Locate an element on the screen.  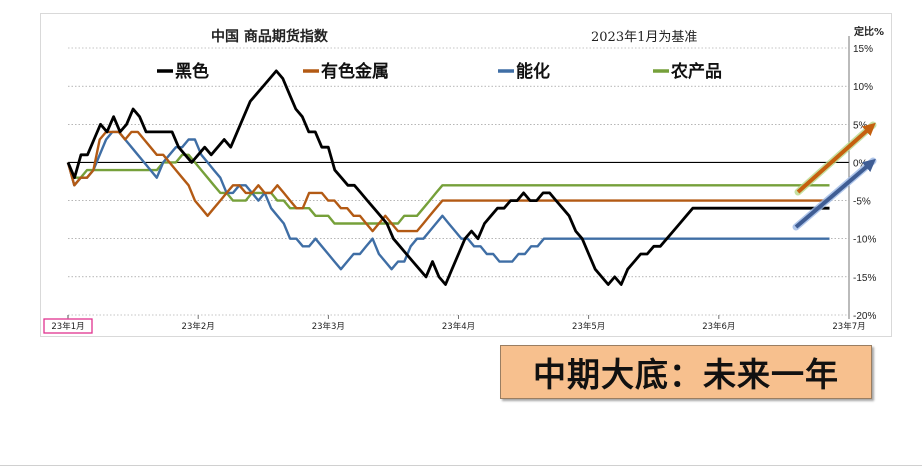
legend-label: 有色金属 is located at coordinates (355, 71).